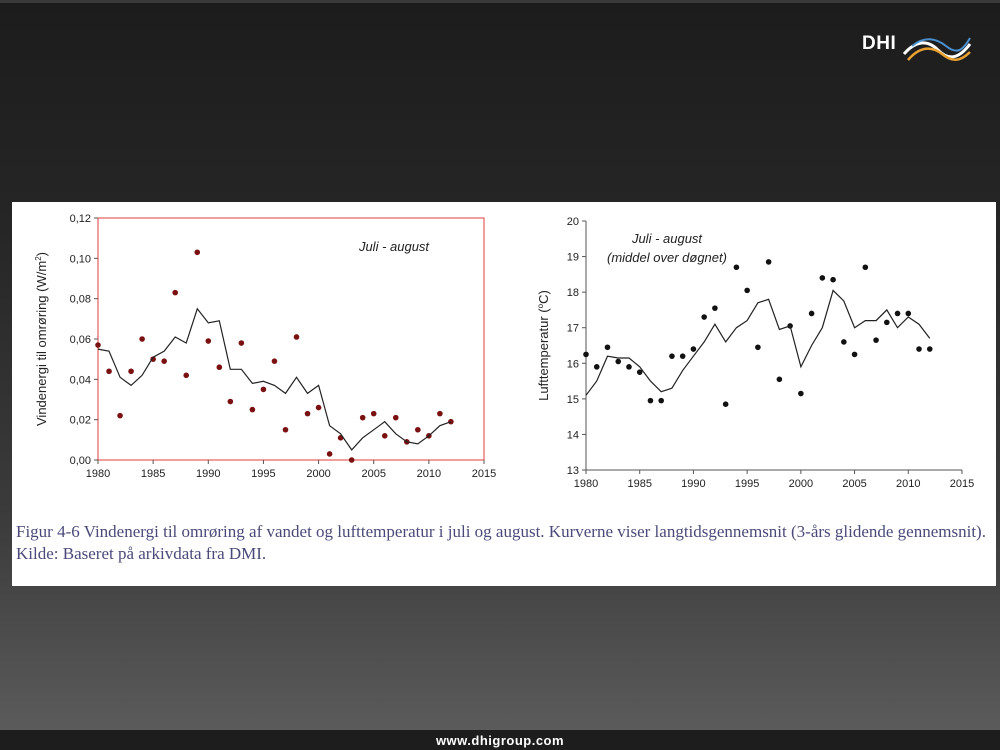  I want to click on y-tick-label: 20, so click(573, 222).